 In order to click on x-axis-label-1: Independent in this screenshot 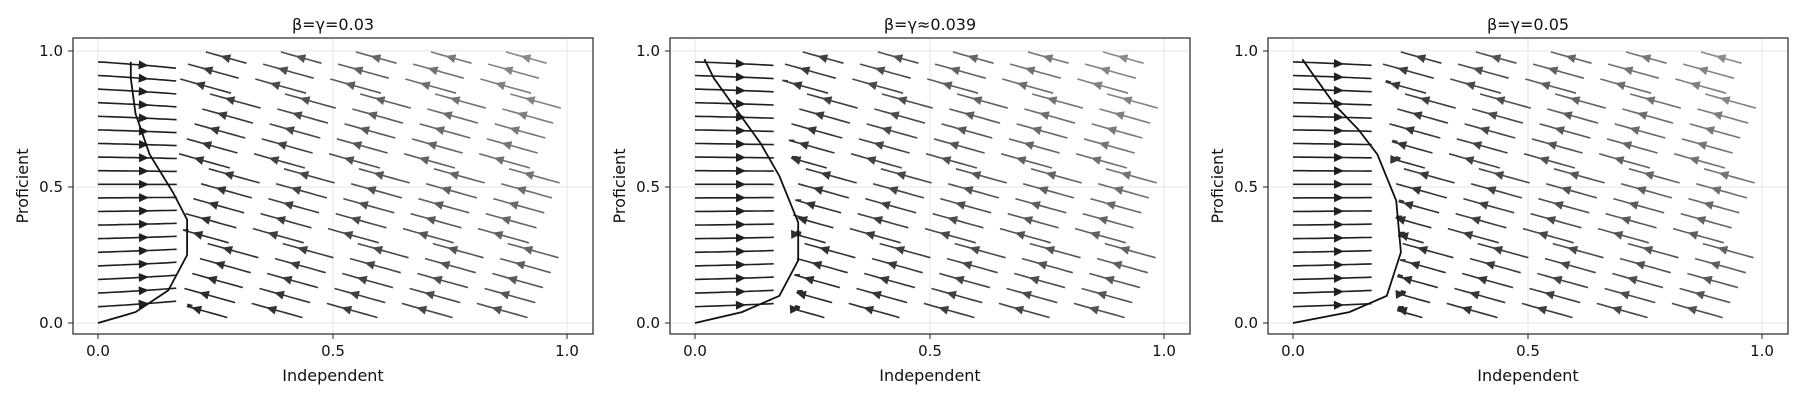, I will do `click(332, 375)`.